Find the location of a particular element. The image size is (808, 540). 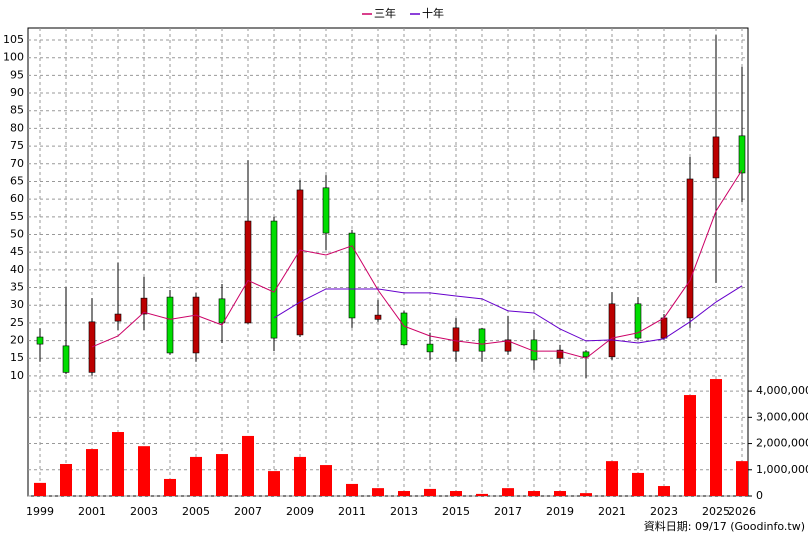

y-tick-label: 100 is located at coordinates (13, 57).